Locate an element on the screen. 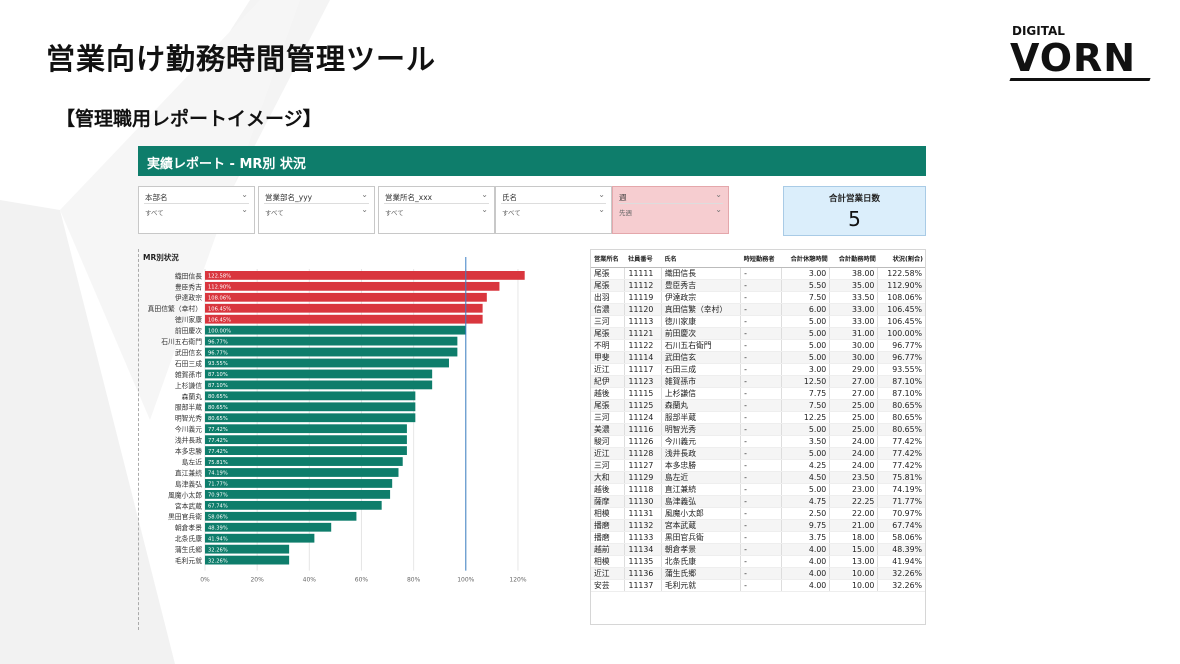 The width and height of the screenshot is (1180, 664). column-header: 氏名 is located at coordinates (701, 259).